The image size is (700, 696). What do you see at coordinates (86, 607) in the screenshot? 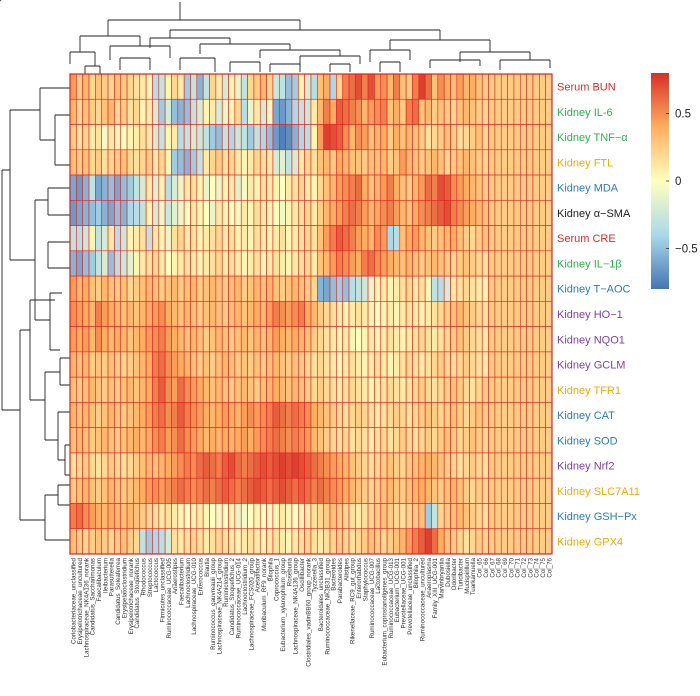
I see `column-label: Lachnospiraceae_NK4A136_norank` at bounding box center [86, 607].